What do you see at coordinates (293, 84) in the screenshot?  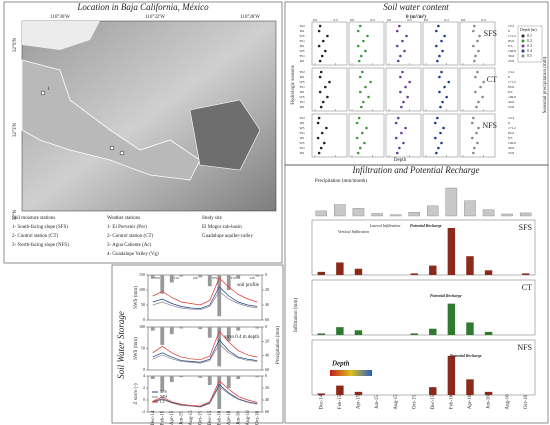 I see `swc-left-label: Hydrologic seasons` at bounding box center [293, 84].